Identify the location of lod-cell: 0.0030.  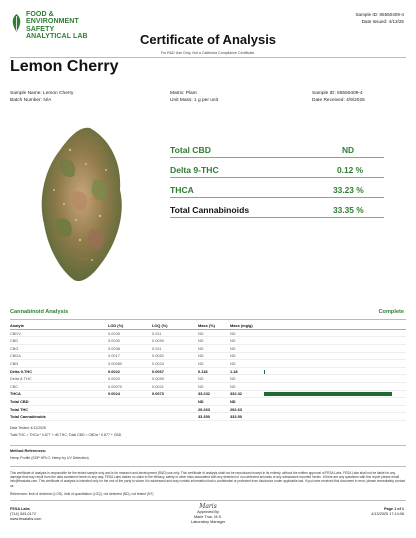
(130, 340).